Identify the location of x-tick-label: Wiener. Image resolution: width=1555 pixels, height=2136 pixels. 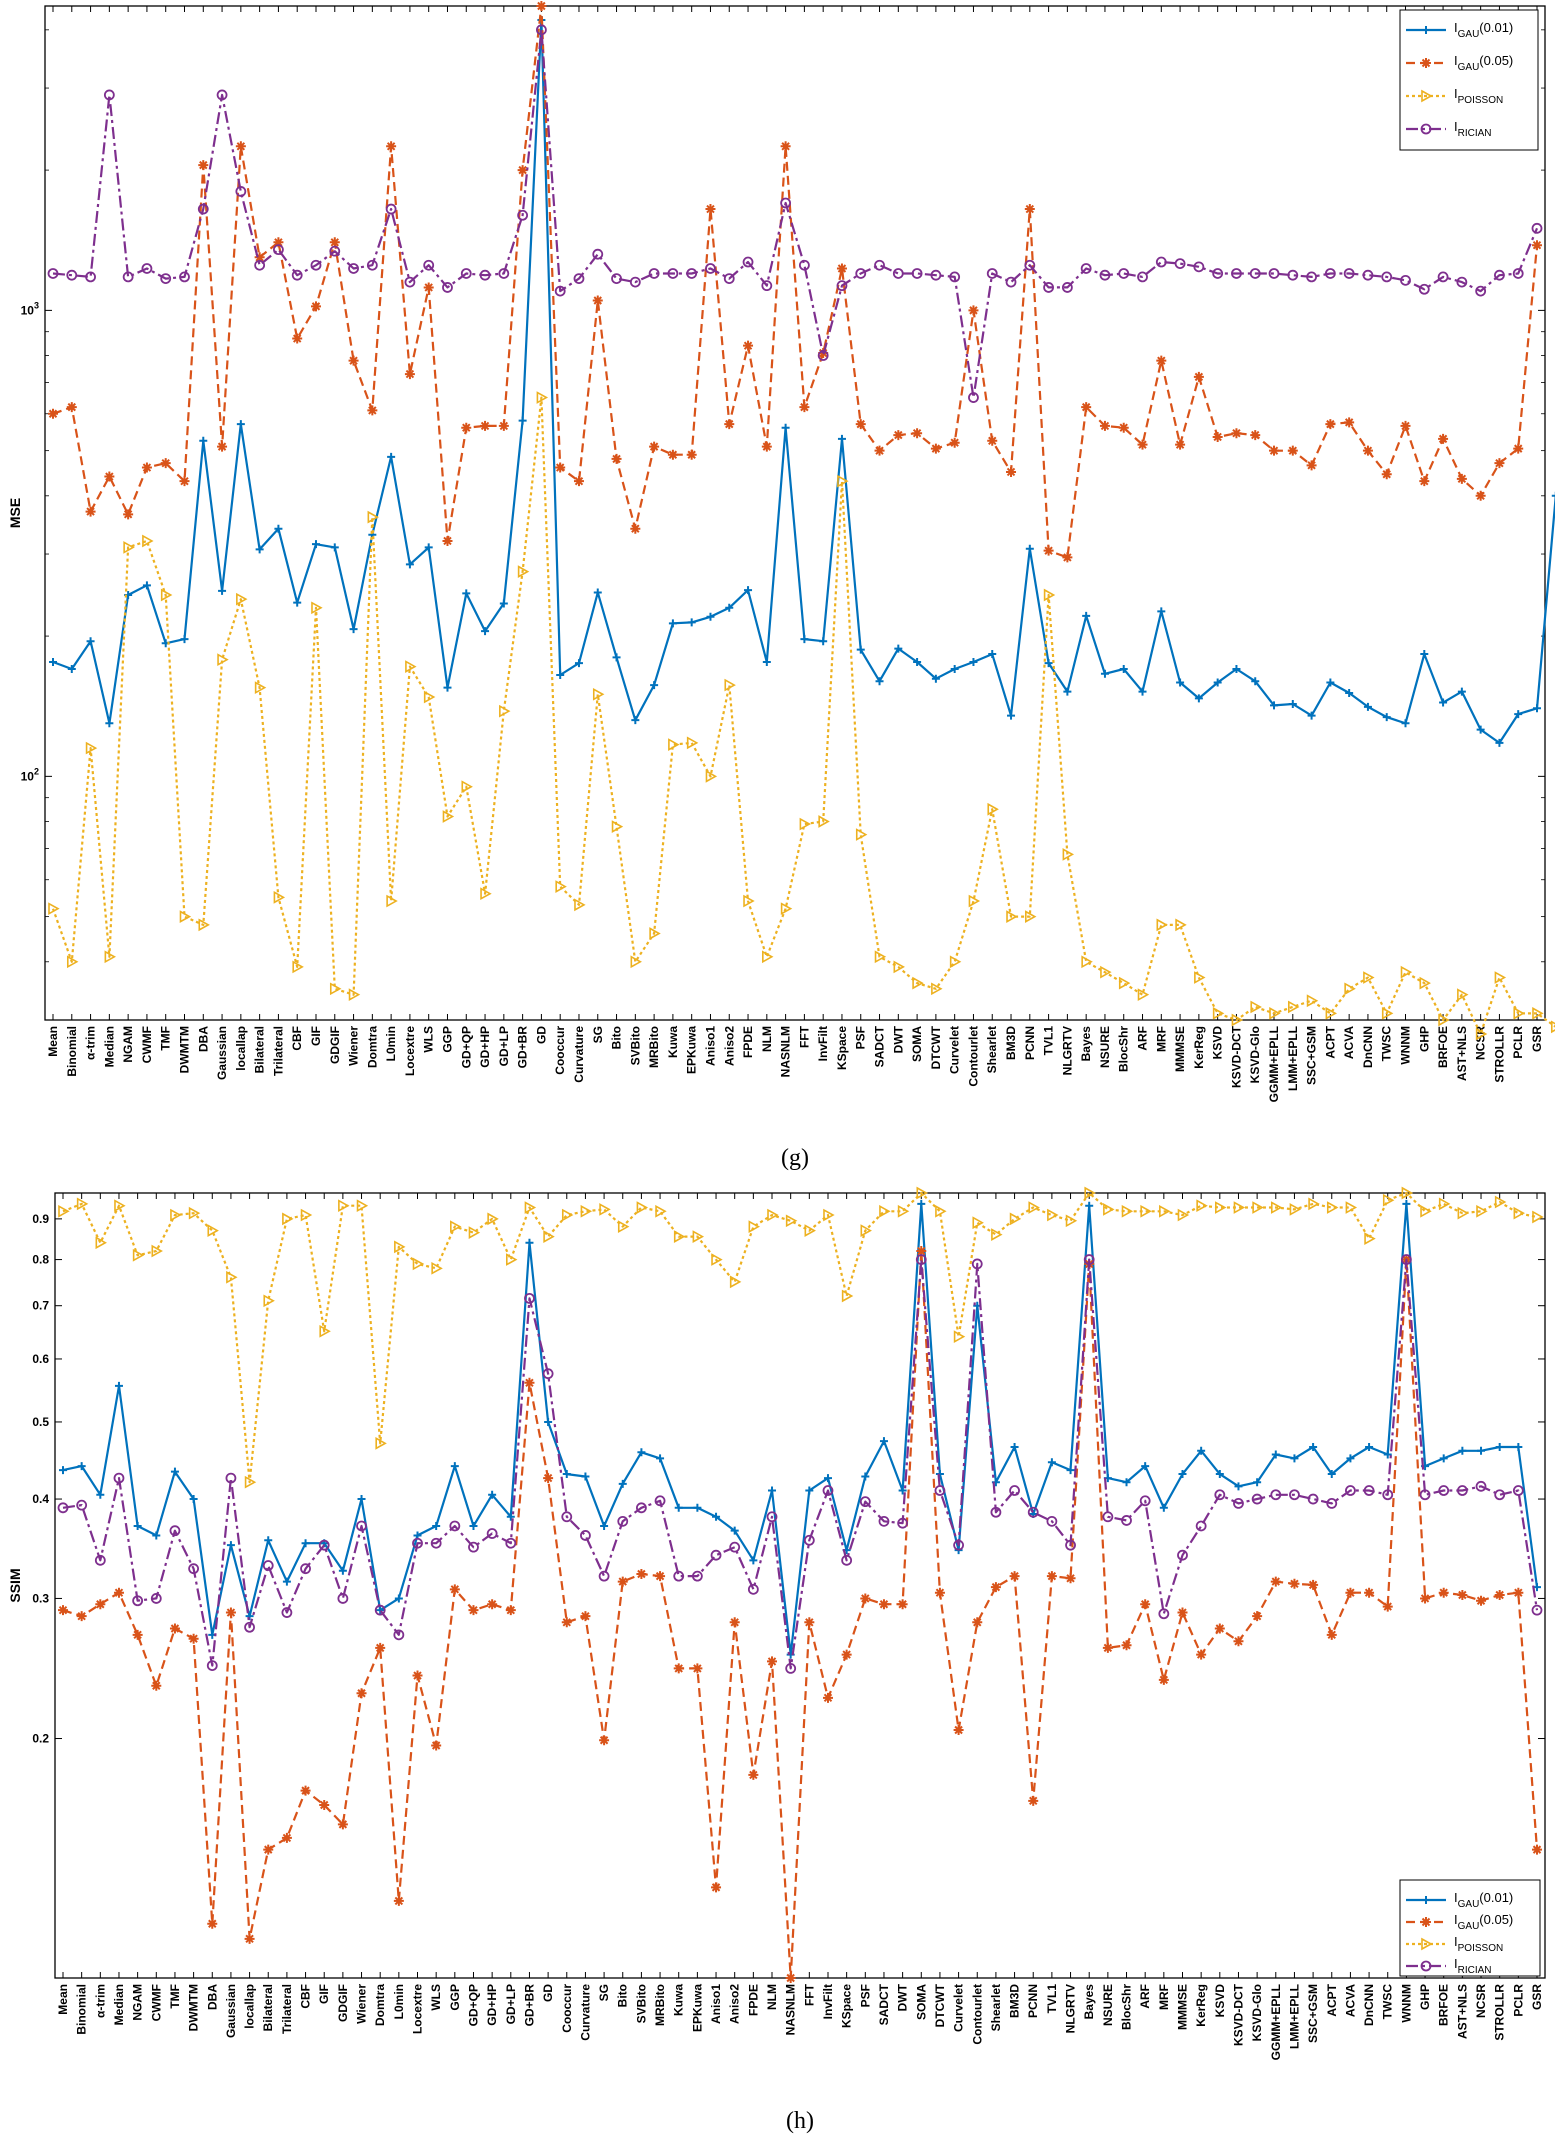
(362, 2004).